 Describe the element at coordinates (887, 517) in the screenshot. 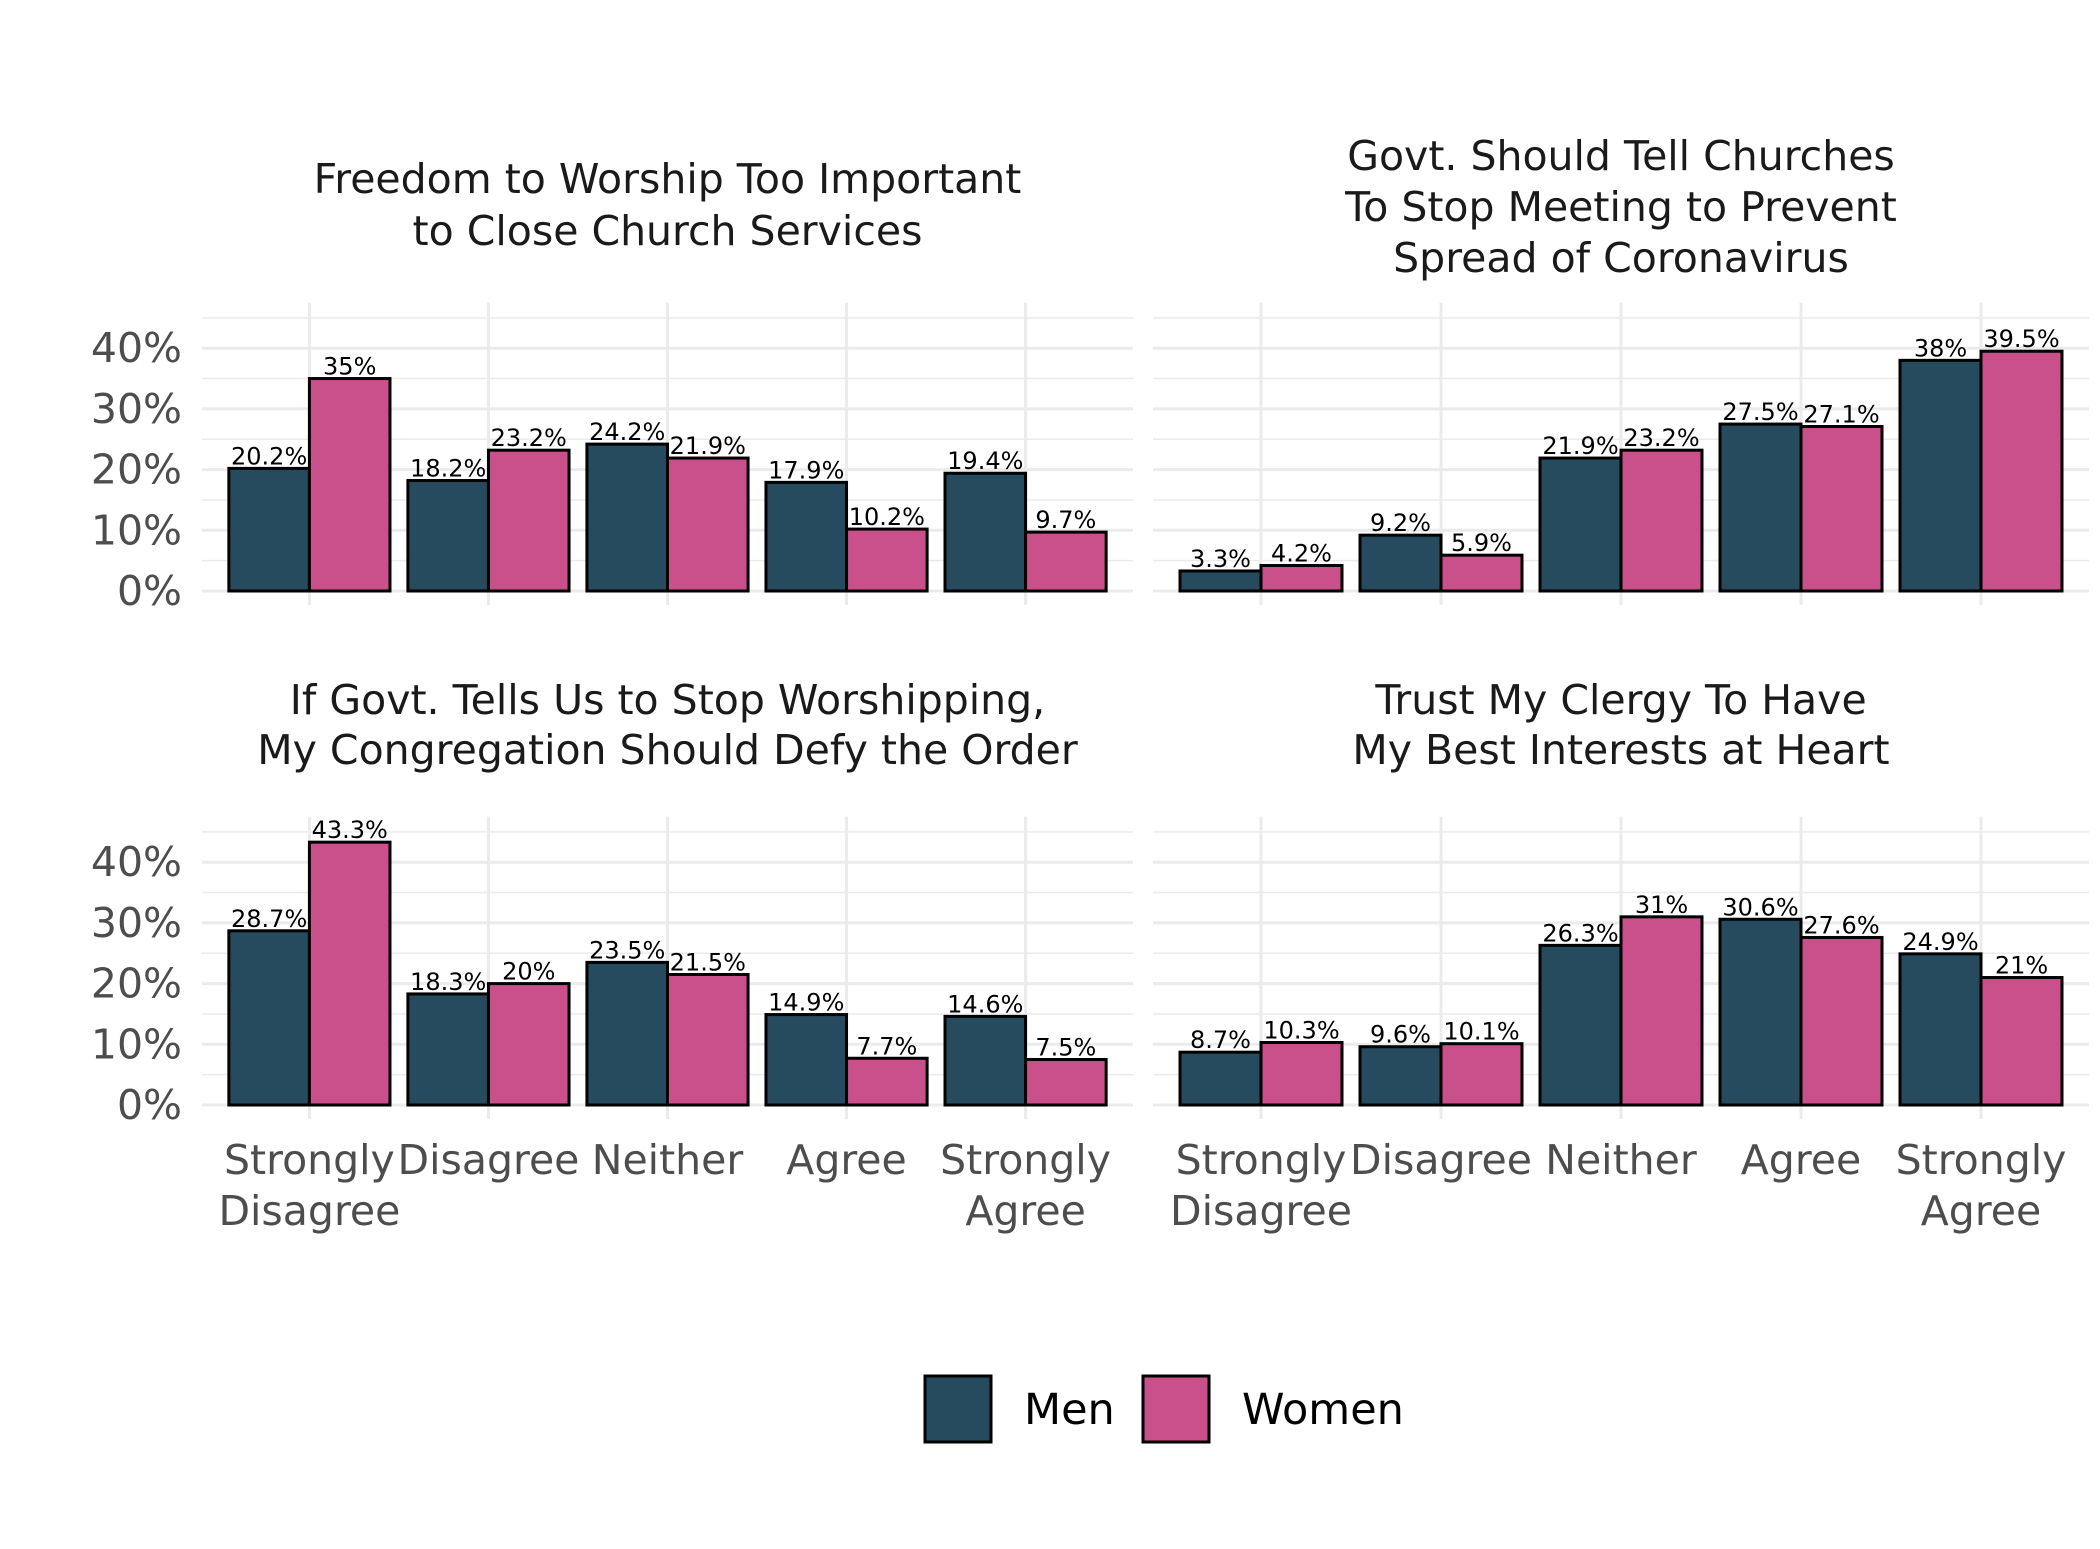

I see `bar-value-label: 10.2%` at that location.